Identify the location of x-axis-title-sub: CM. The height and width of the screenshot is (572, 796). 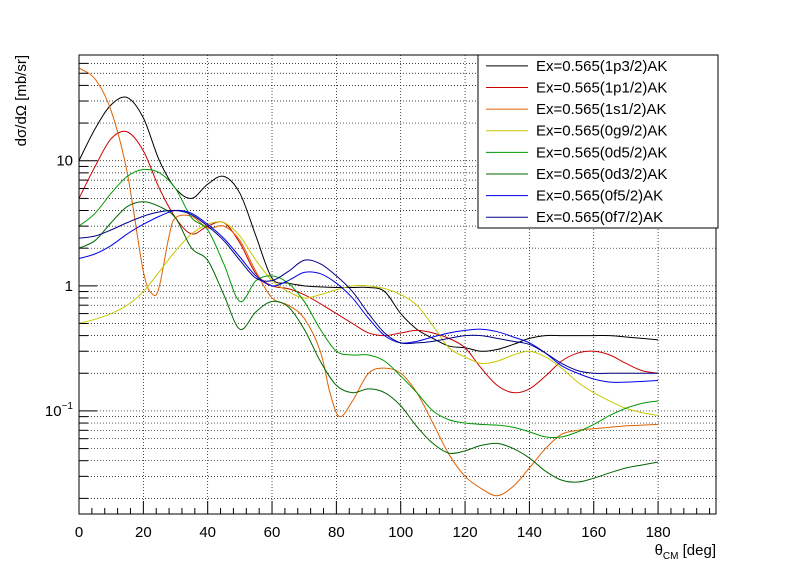
(671, 556).